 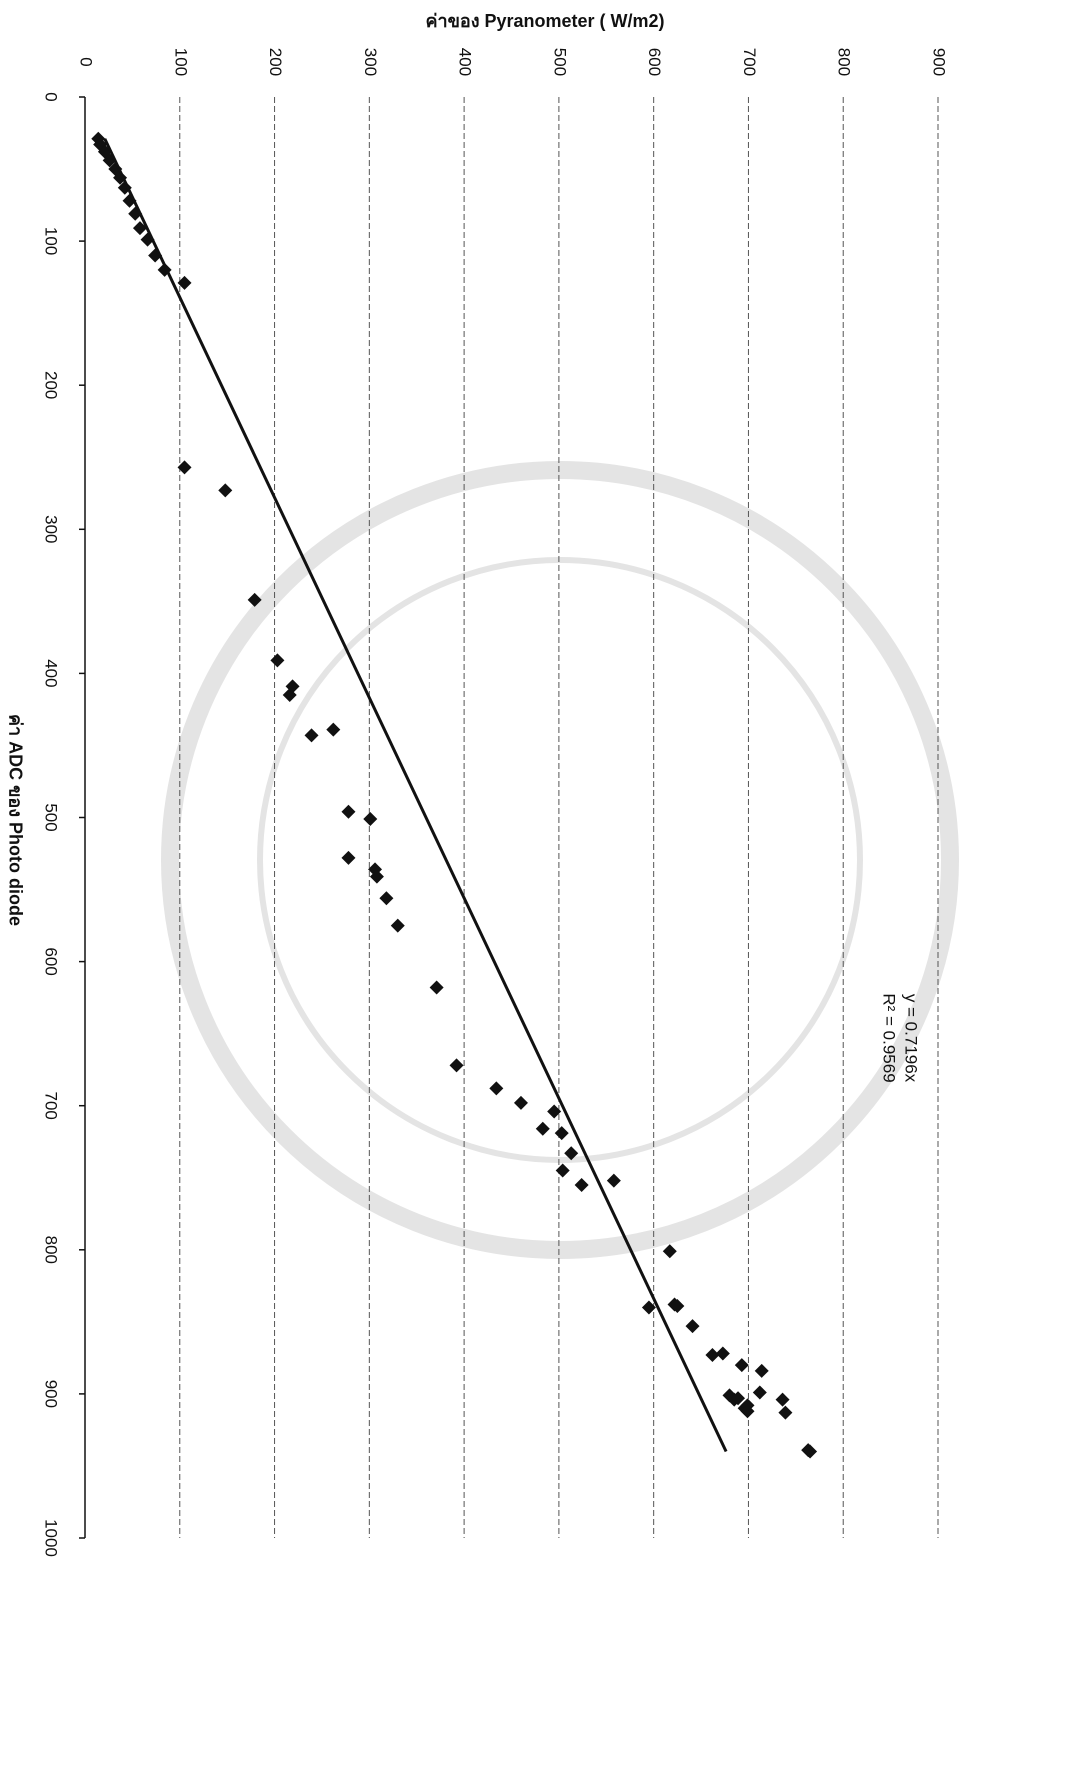 What do you see at coordinates (889, 1037) in the screenshot?
I see `trendline-r2: R² = 0.9569` at bounding box center [889, 1037].